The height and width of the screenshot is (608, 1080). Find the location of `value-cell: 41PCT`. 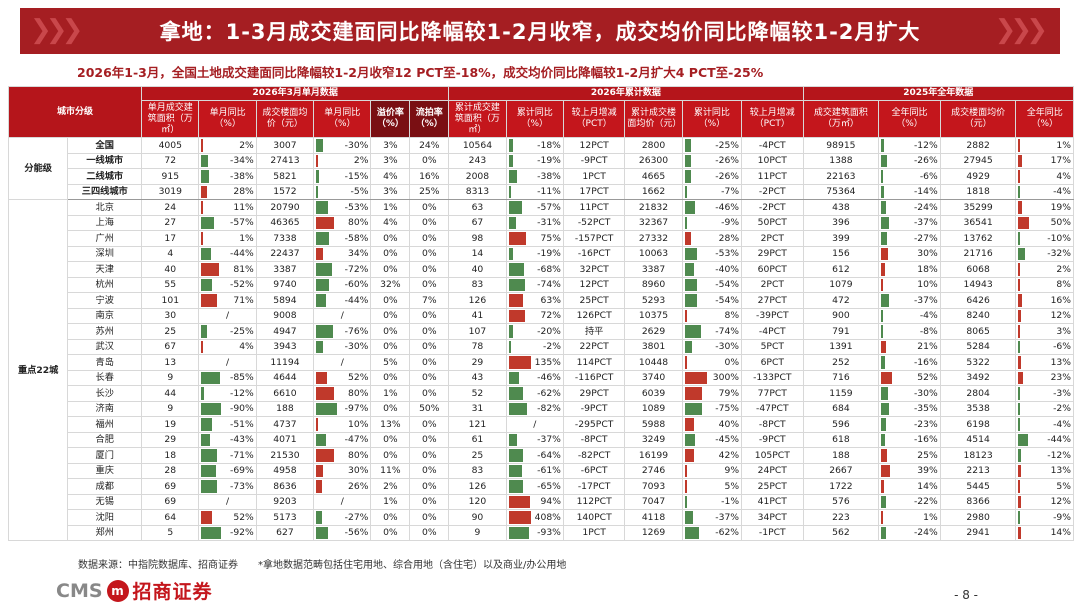

value-cell: 41PCT is located at coordinates (772, 501).